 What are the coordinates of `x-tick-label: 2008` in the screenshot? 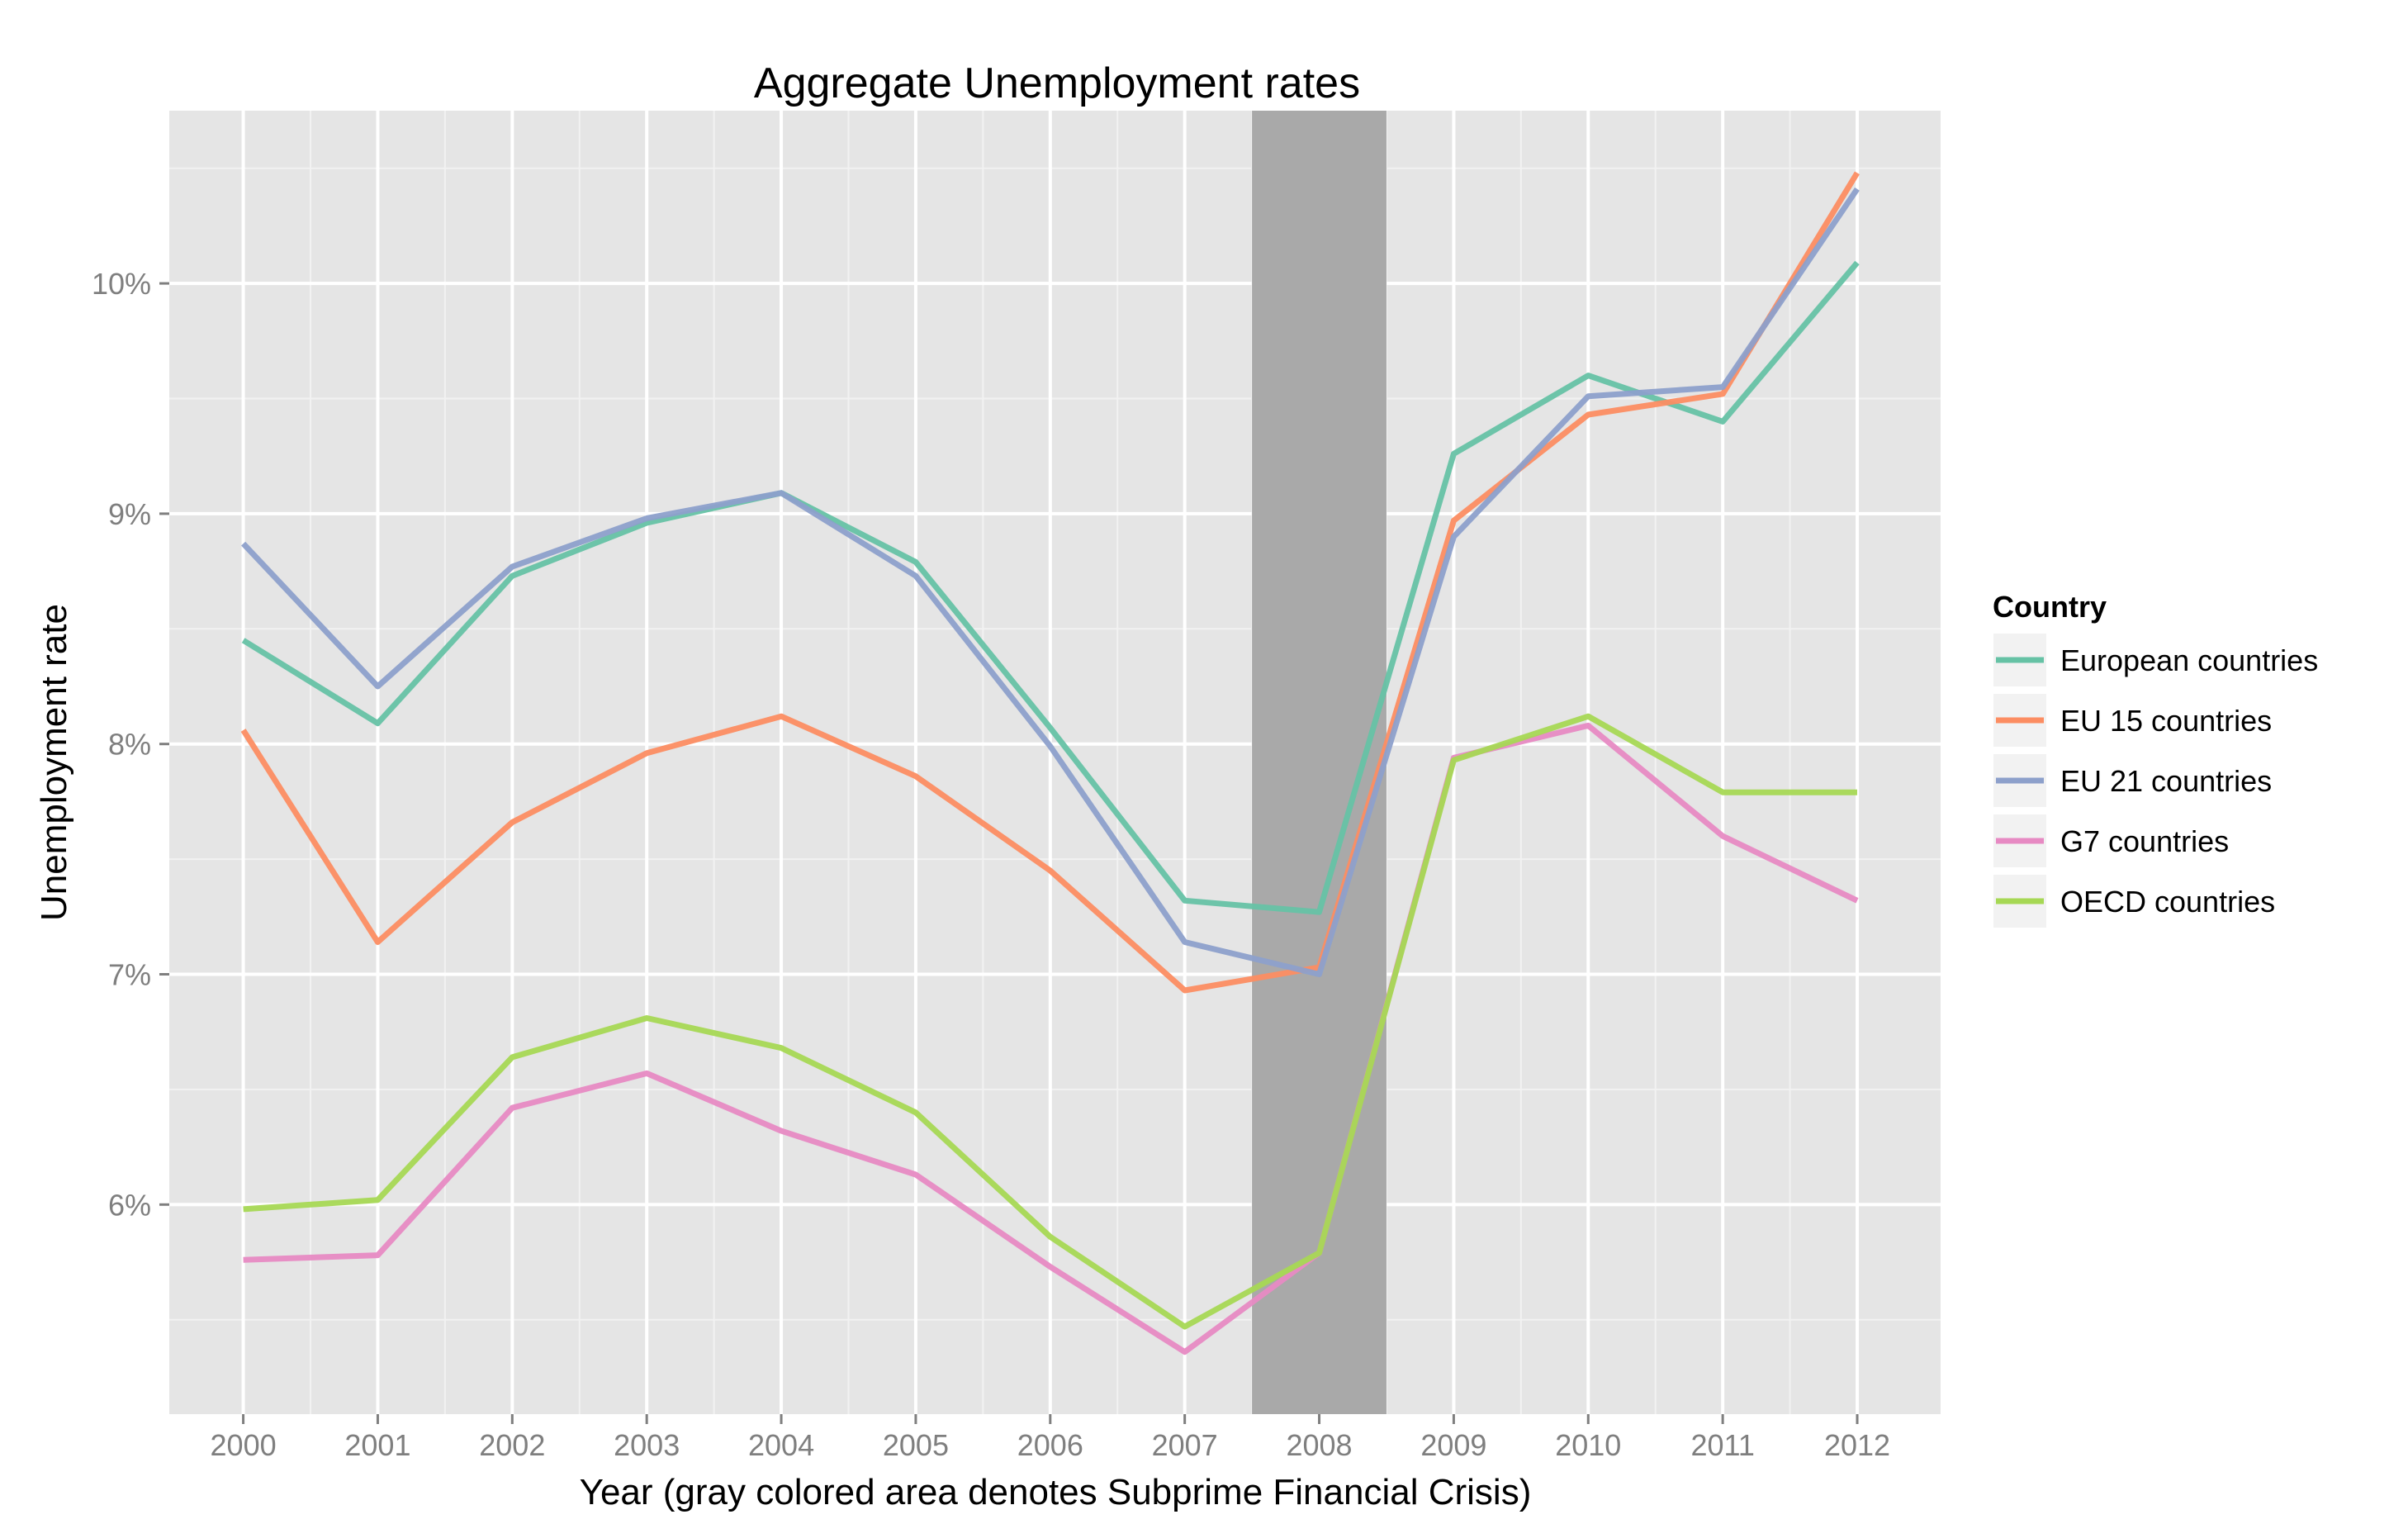 It's located at (1319, 1445).